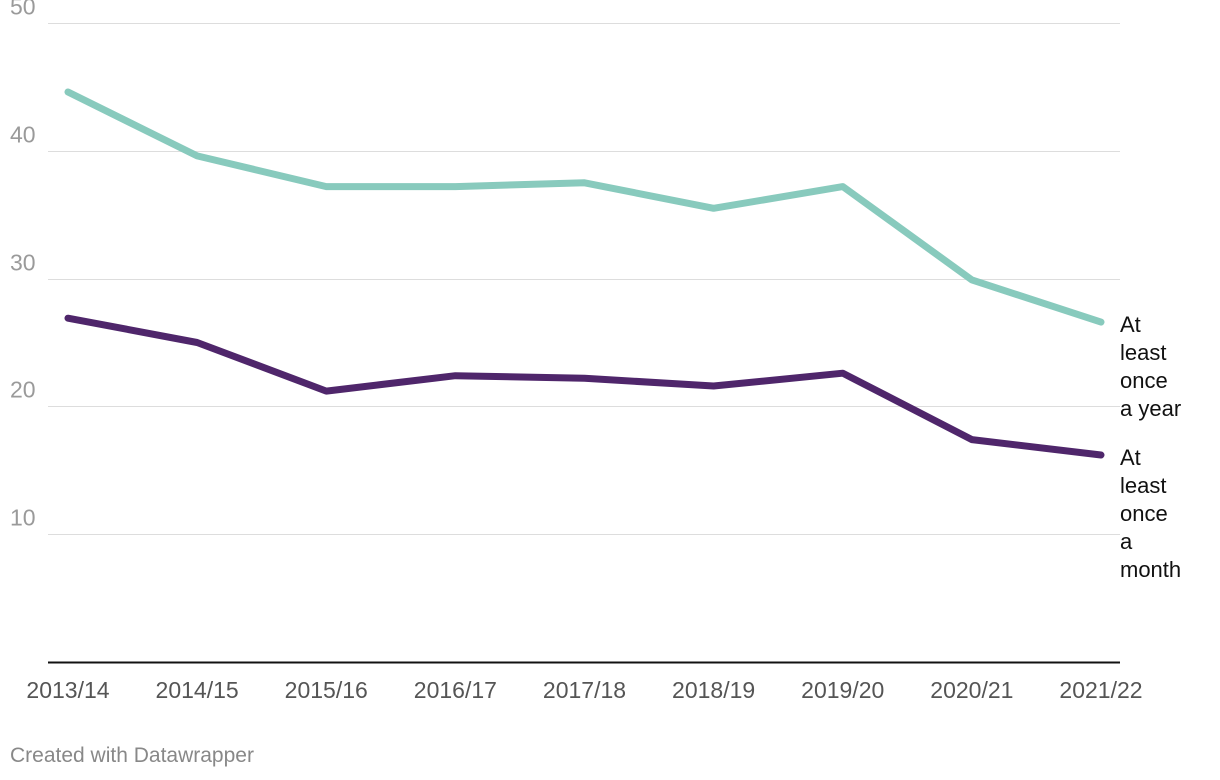  What do you see at coordinates (455, 690) in the screenshot?
I see `x-tick-label: 2016/17` at bounding box center [455, 690].